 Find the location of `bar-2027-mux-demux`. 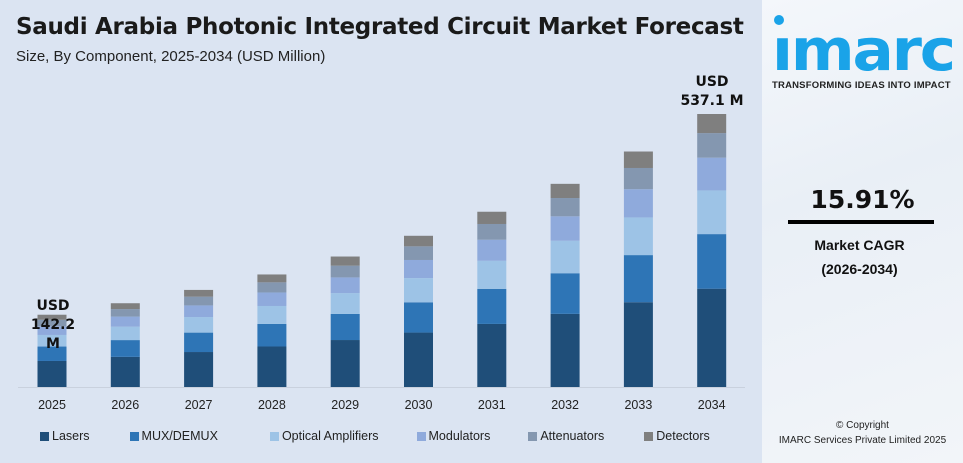

bar-2027-mux-demux is located at coordinates (199, 342).